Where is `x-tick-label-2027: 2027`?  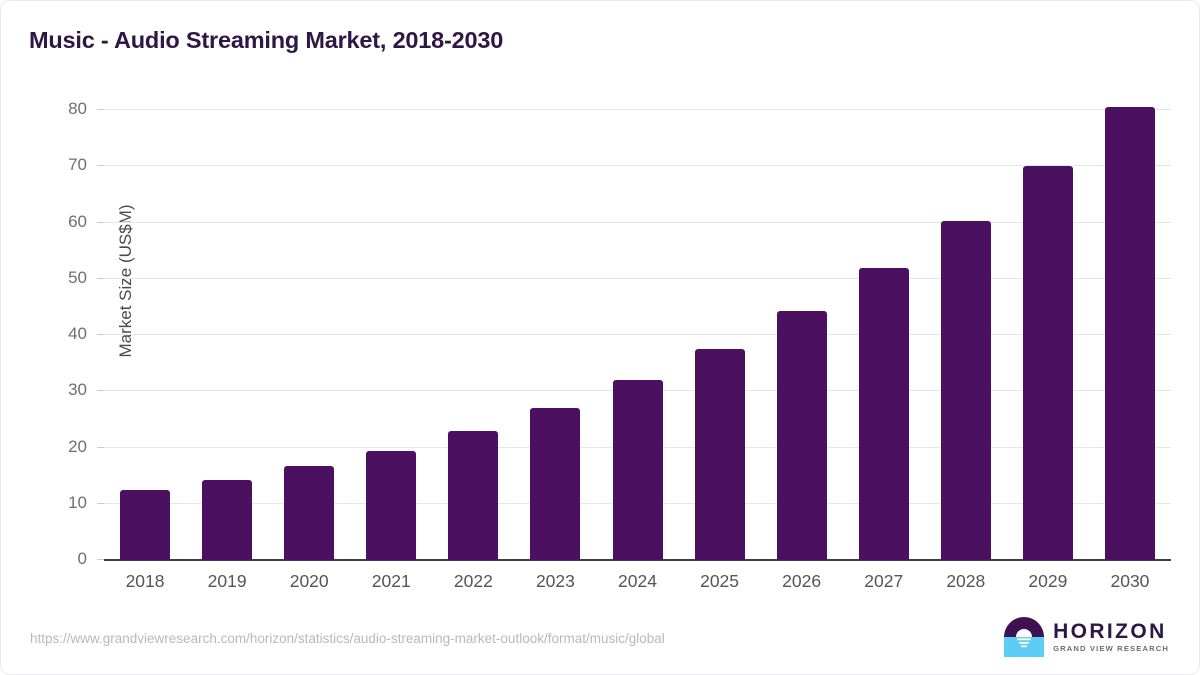
x-tick-label-2027: 2027 is located at coordinates (884, 581).